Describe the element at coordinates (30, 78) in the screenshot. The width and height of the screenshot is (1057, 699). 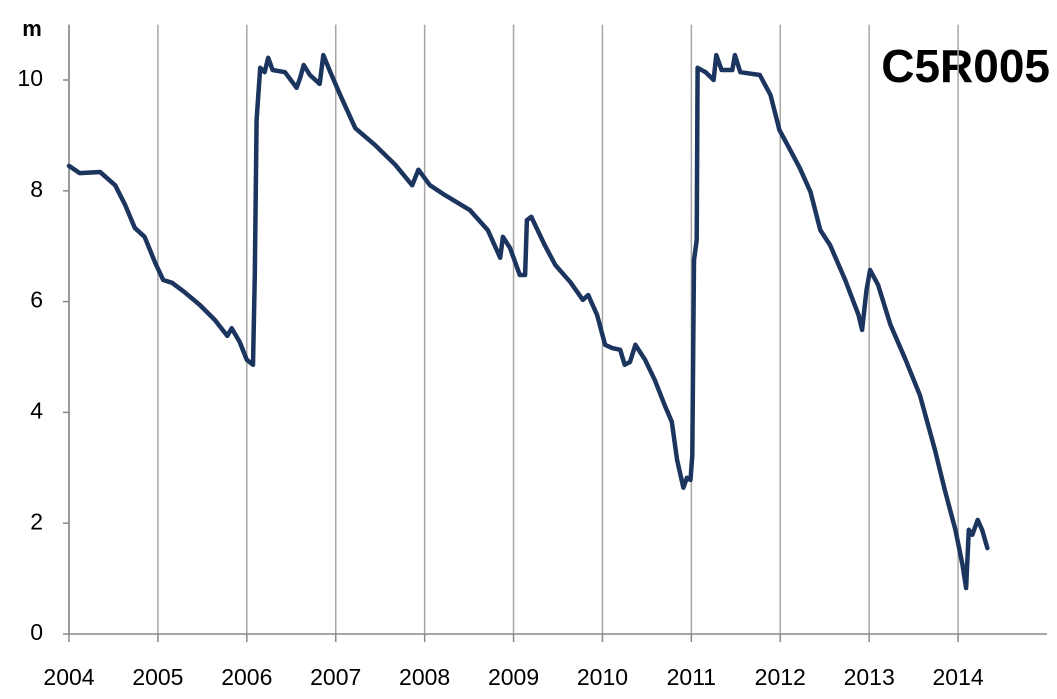
I see `y-tick-label: 10` at that location.